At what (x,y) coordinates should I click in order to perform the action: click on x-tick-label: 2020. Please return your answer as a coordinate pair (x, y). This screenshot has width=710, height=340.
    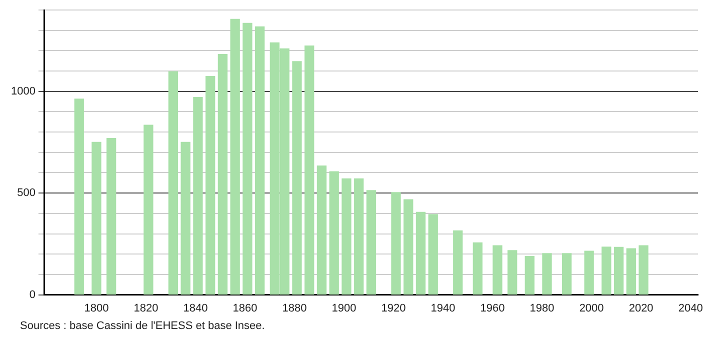
    Looking at the image, I should click on (641, 308).